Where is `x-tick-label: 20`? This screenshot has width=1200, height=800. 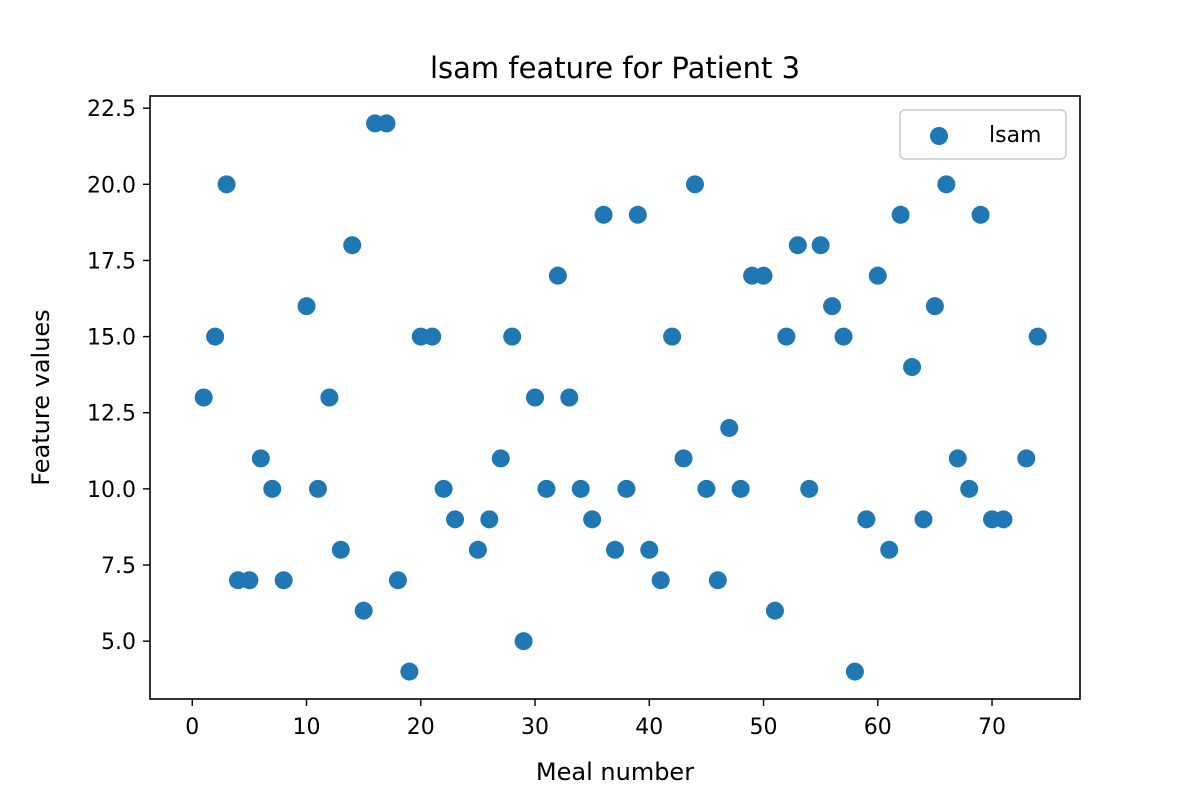
x-tick-label: 20 is located at coordinates (421, 727).